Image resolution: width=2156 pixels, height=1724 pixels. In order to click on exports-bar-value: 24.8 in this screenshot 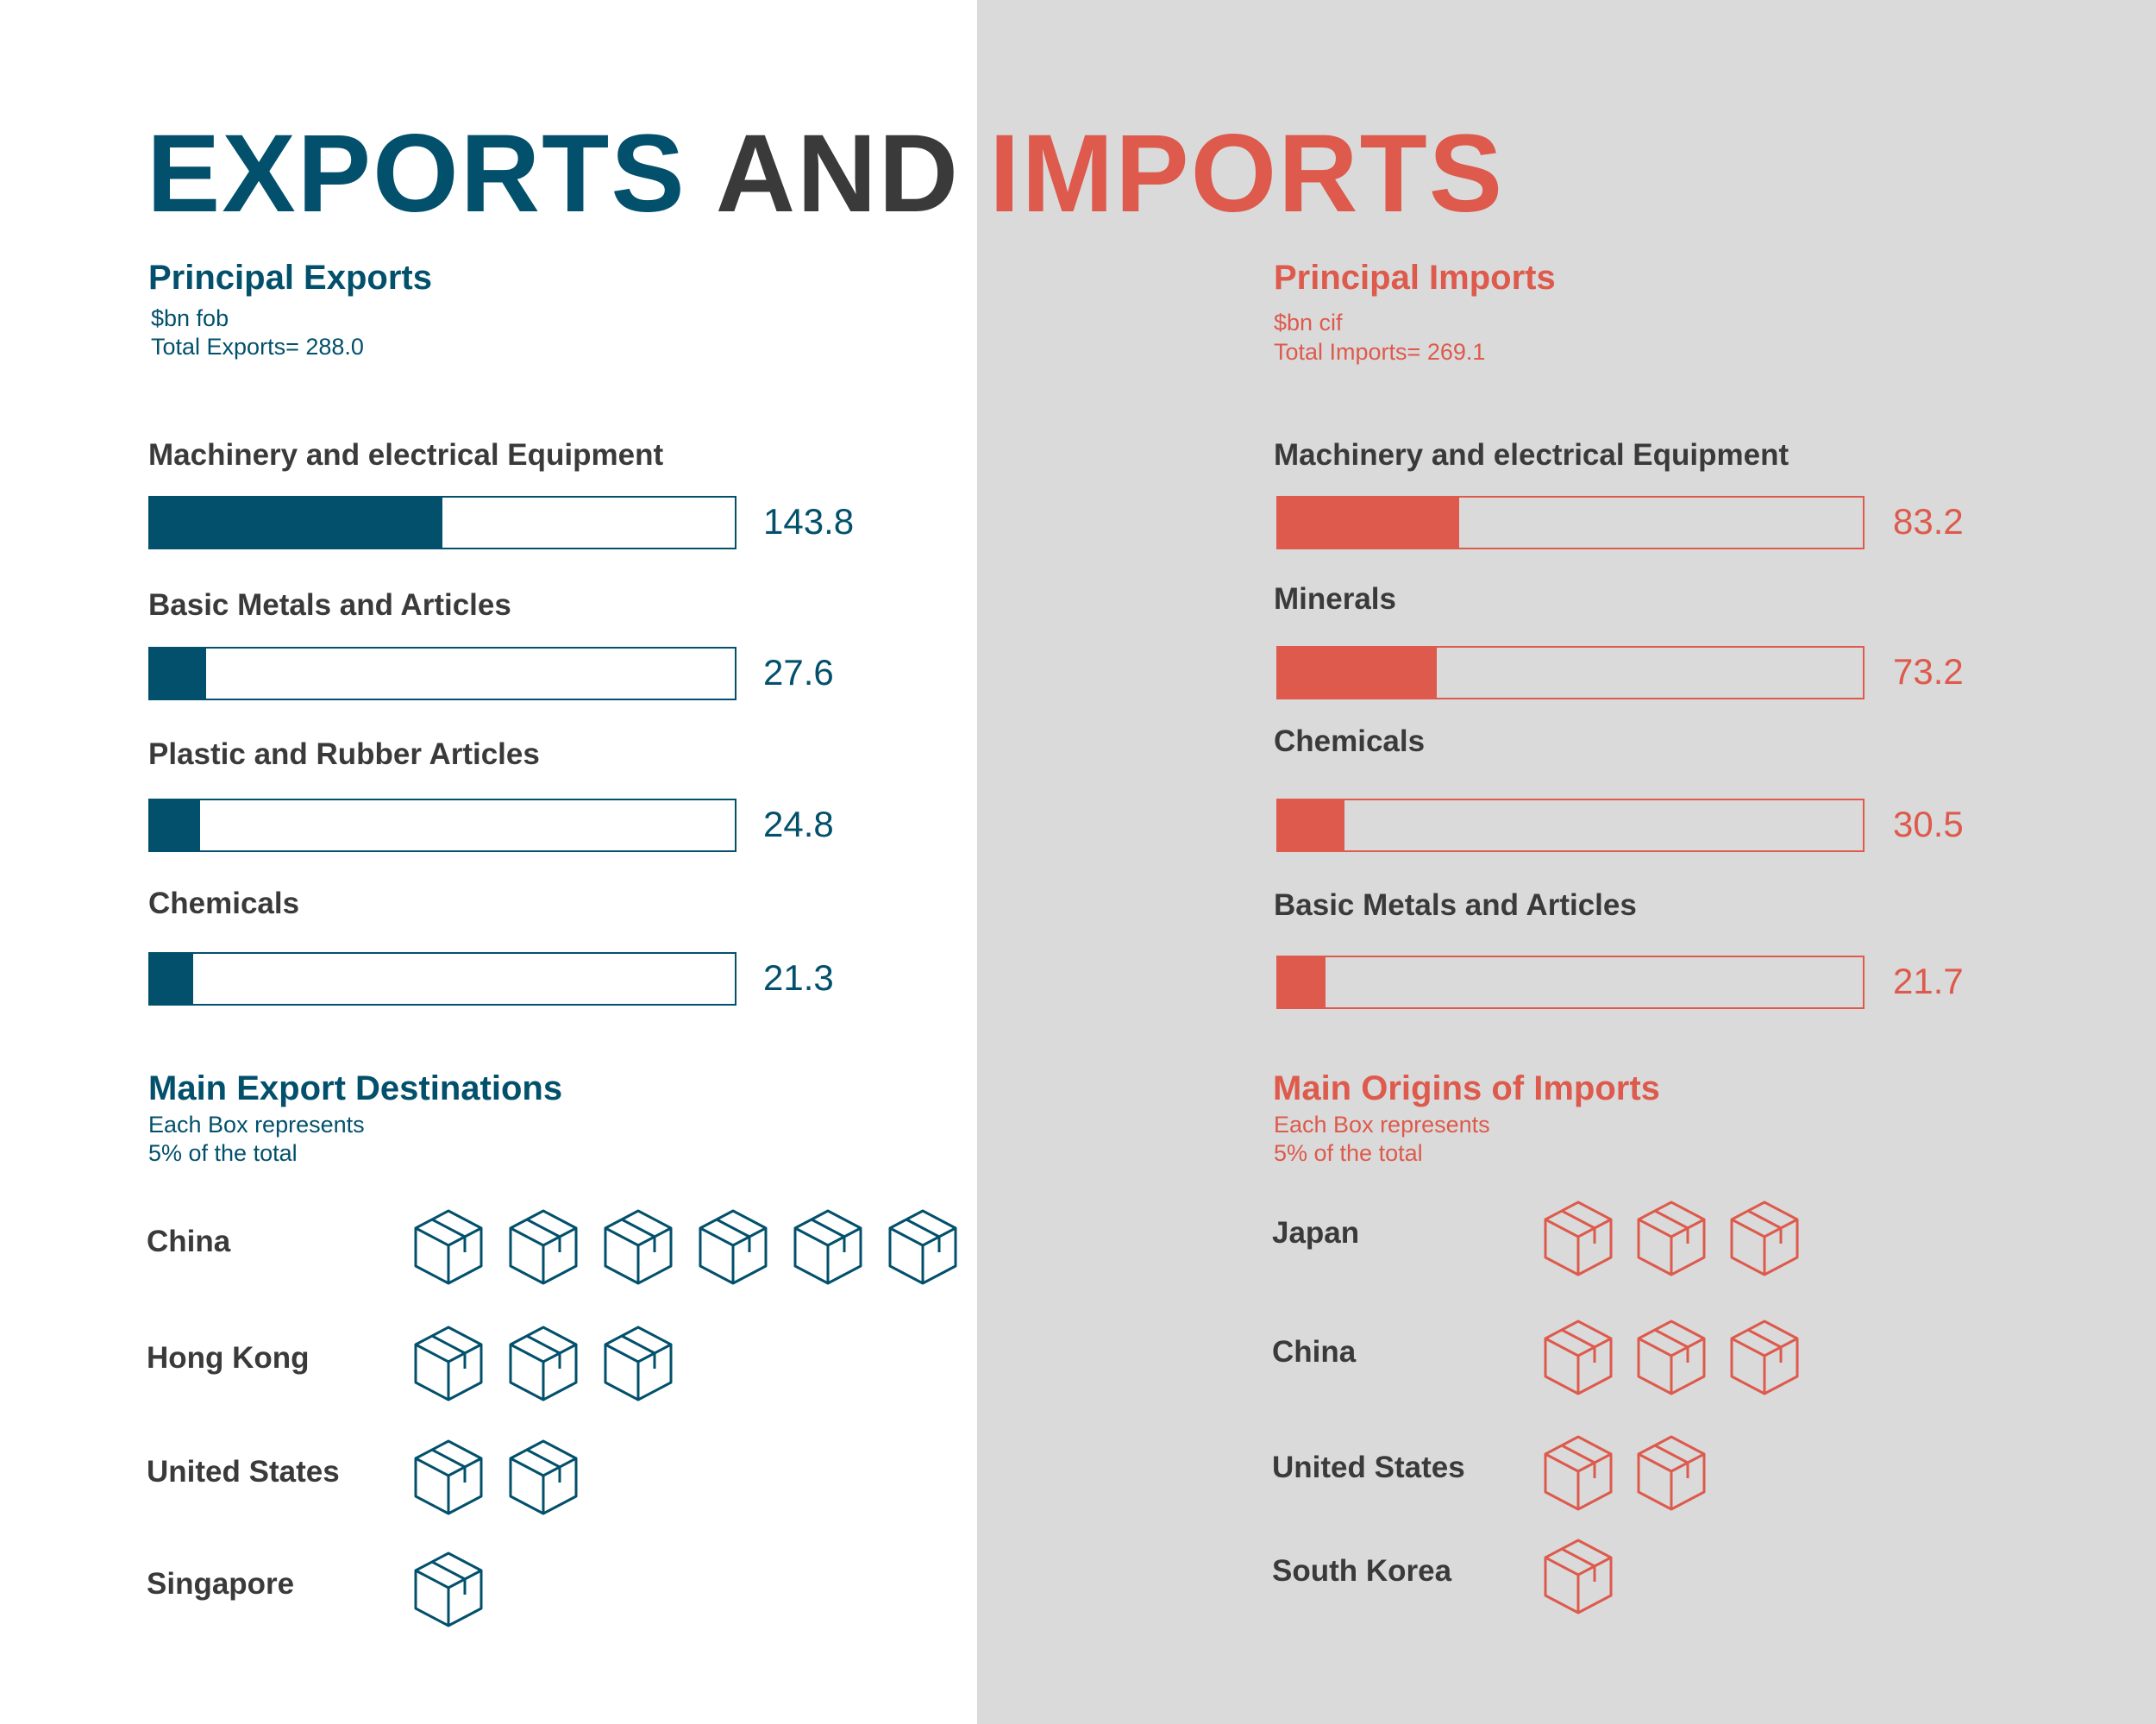, I will do `click(798, 824)`.